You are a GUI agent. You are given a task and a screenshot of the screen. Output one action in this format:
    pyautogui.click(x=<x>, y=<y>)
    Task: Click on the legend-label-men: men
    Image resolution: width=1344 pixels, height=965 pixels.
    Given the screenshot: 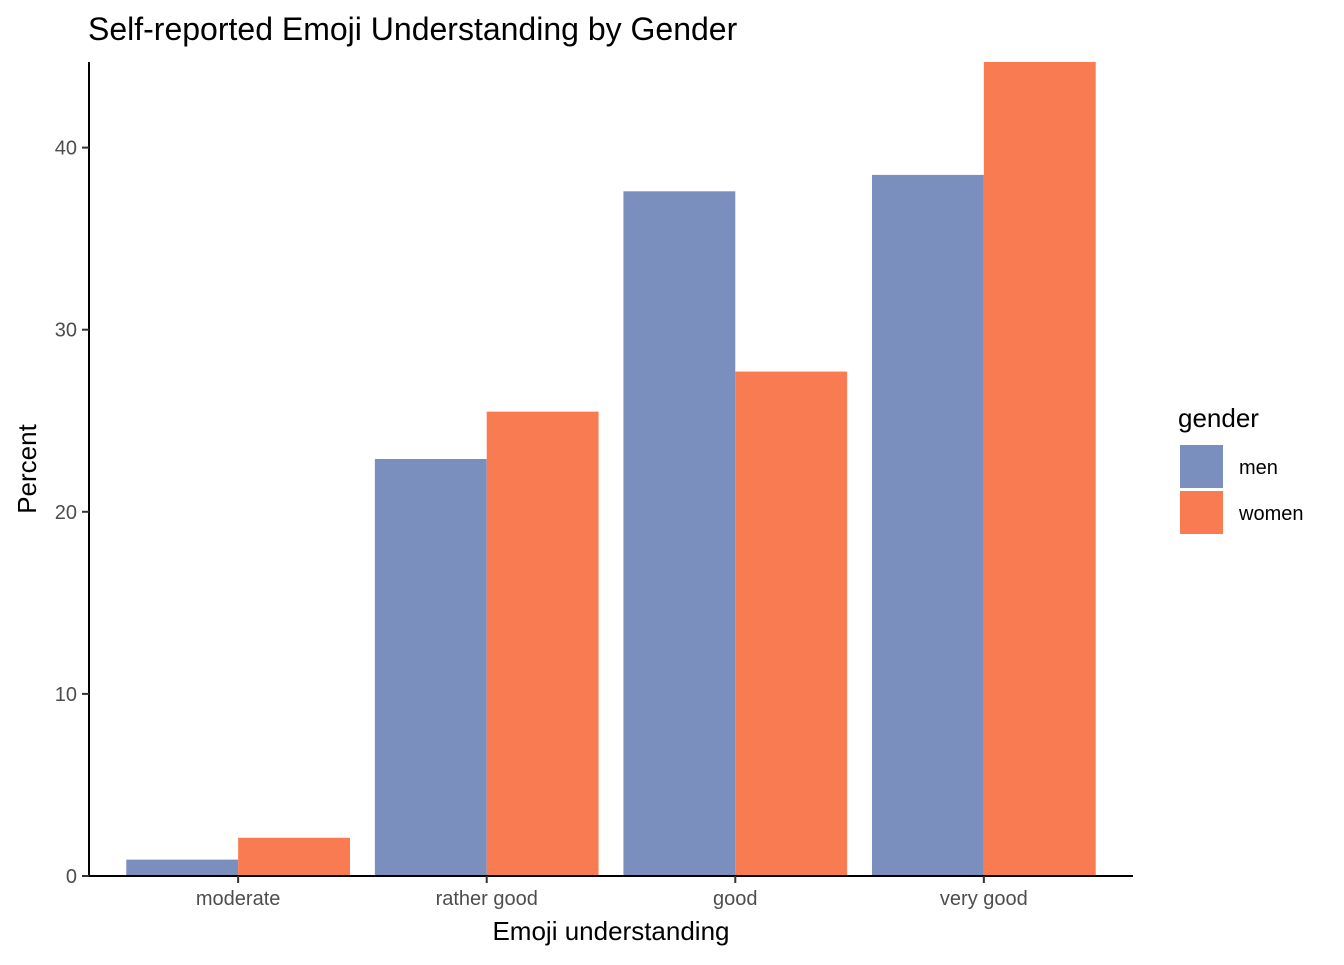 What is the action you would take?
    pyautogui.click(x=1258, y=468)
    